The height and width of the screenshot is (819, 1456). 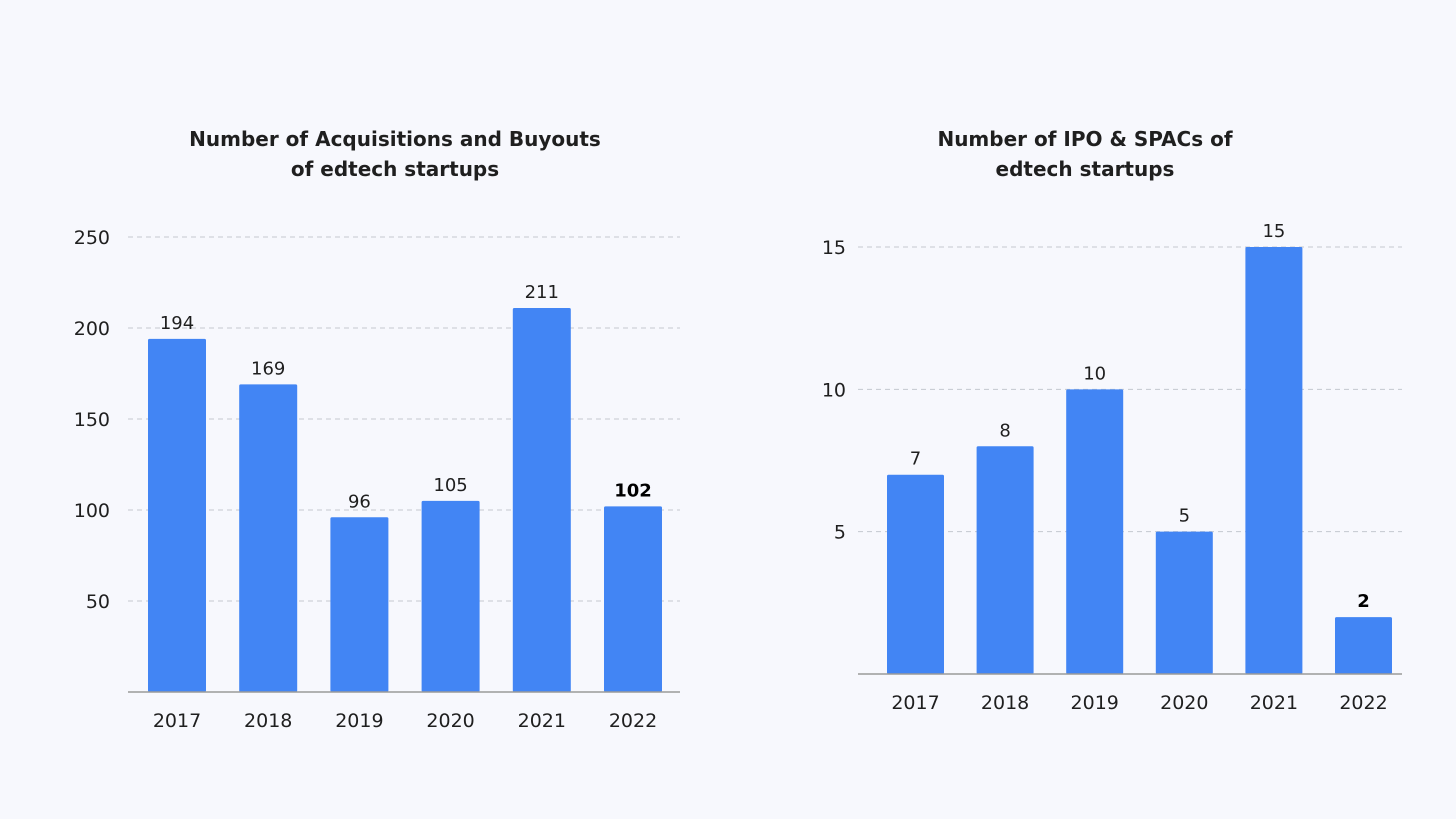 I want to click on acq-y-tick-label-200: 200, so click(x=92, y=329).